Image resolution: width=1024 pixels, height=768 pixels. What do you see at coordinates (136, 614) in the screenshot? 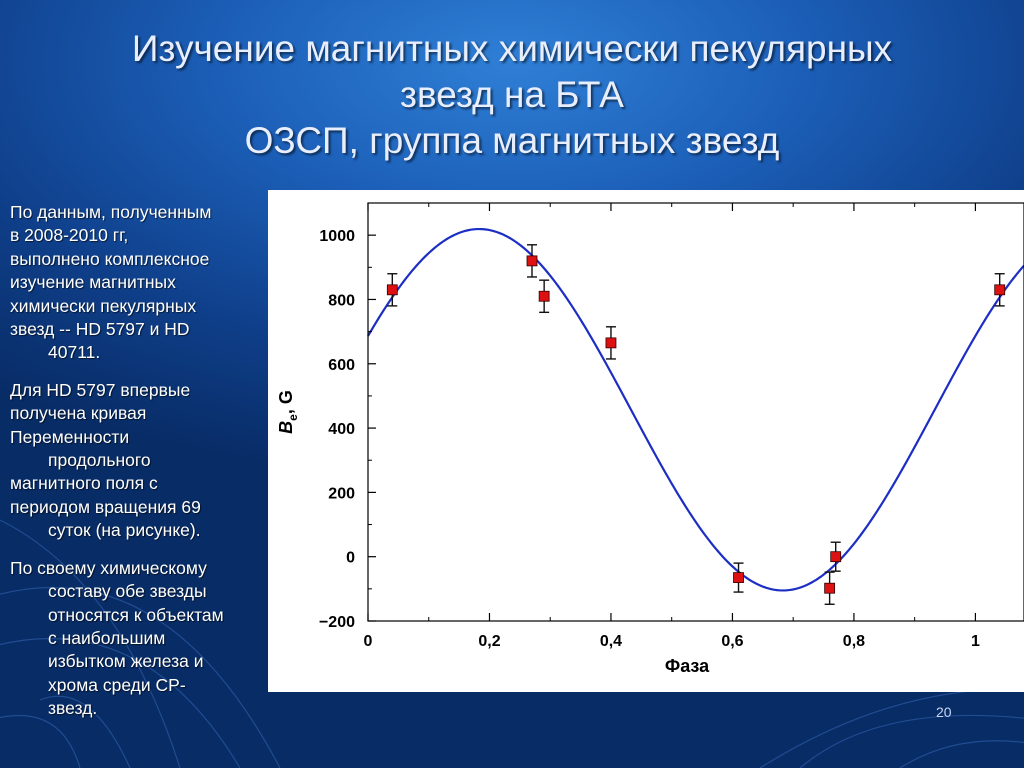
I see `text-line: относятся к объектам` at bounding box center [136, 614].